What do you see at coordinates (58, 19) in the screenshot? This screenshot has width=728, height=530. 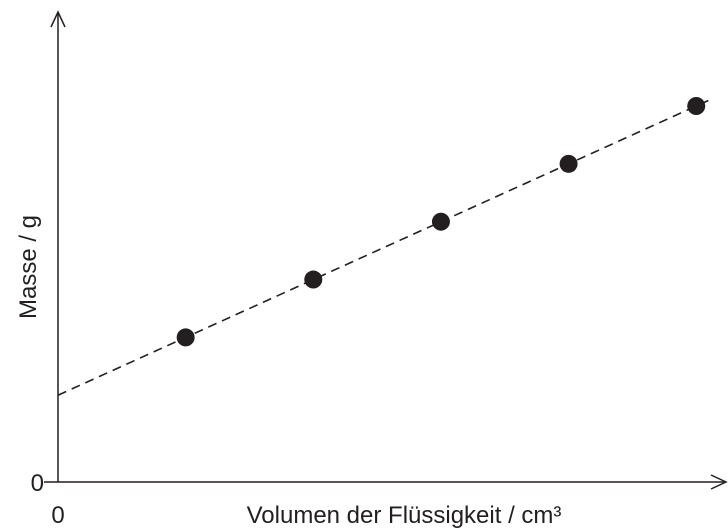 I see `y-axis-arrow-icon` at bounding box center [58, 19].